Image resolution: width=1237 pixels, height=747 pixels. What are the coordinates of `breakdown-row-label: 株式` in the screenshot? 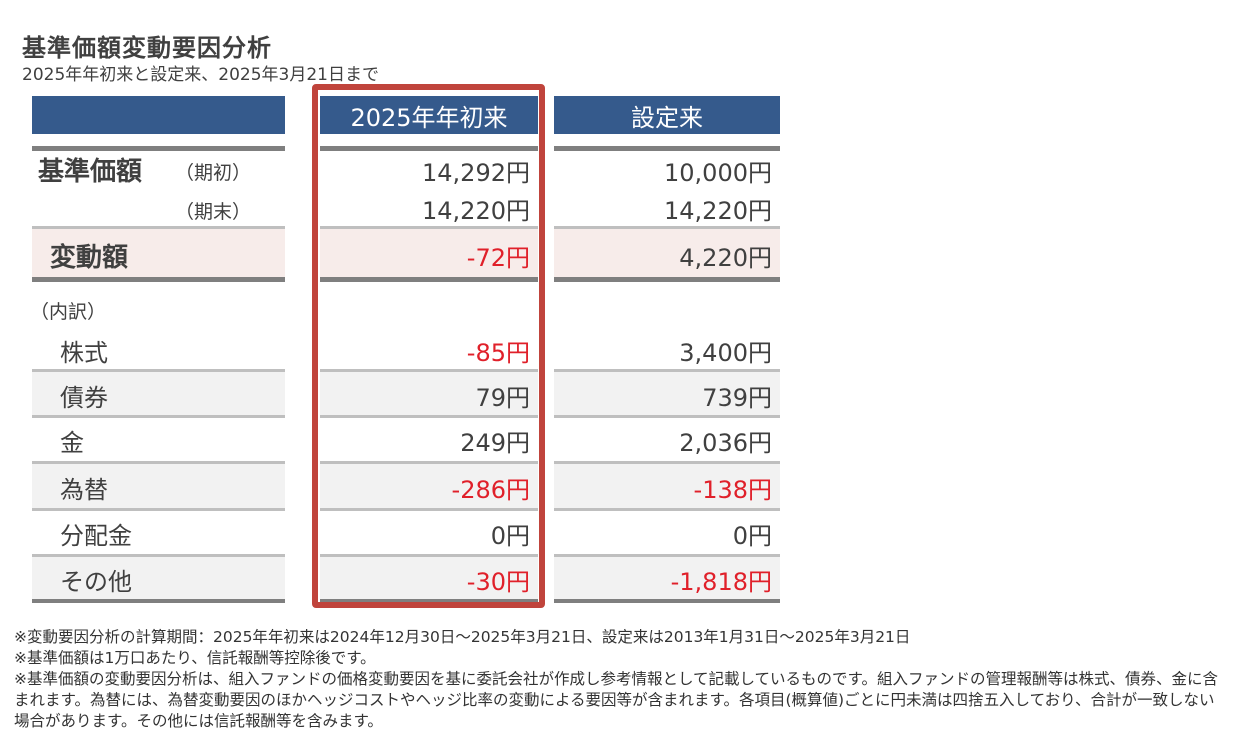 It's located at (84, 352).